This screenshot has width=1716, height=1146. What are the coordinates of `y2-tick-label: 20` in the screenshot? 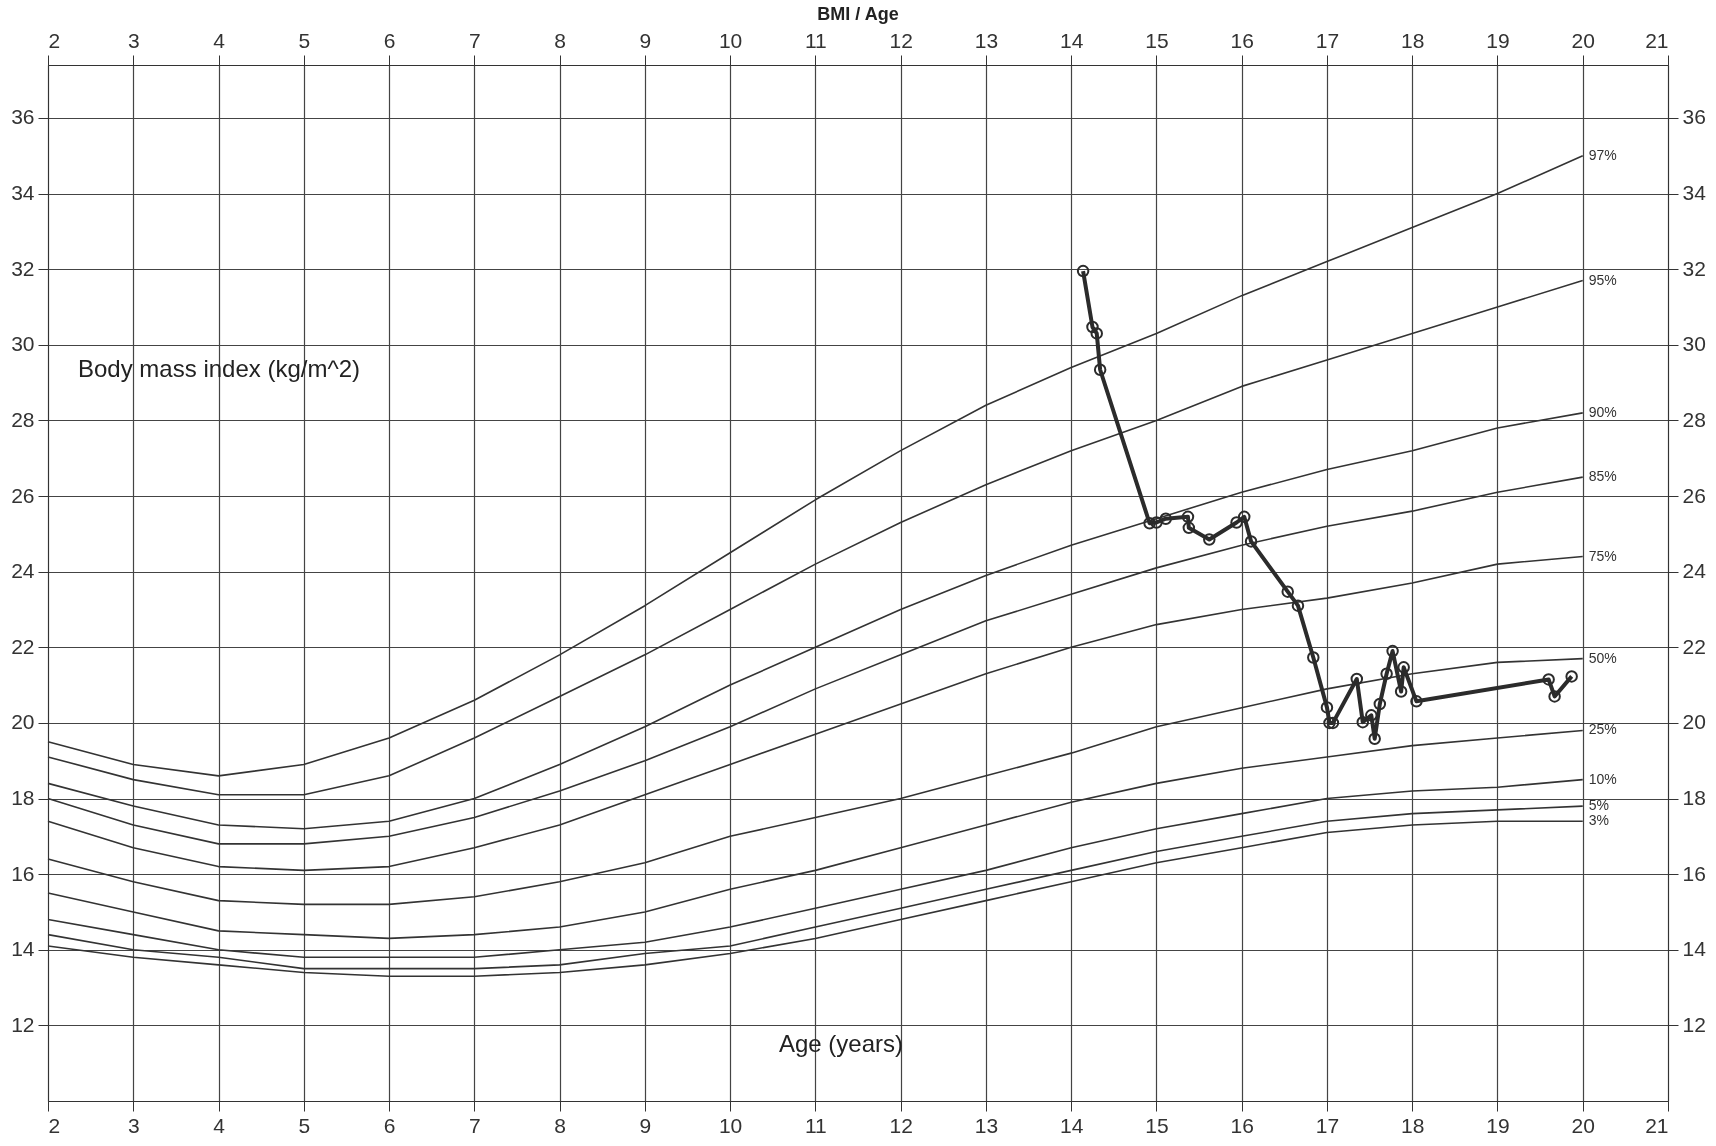 It's located at (1694, 722).